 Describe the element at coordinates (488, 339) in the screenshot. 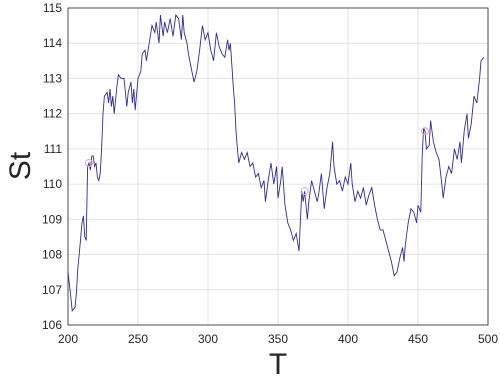

I see `x-tick-label: 500` at that location.